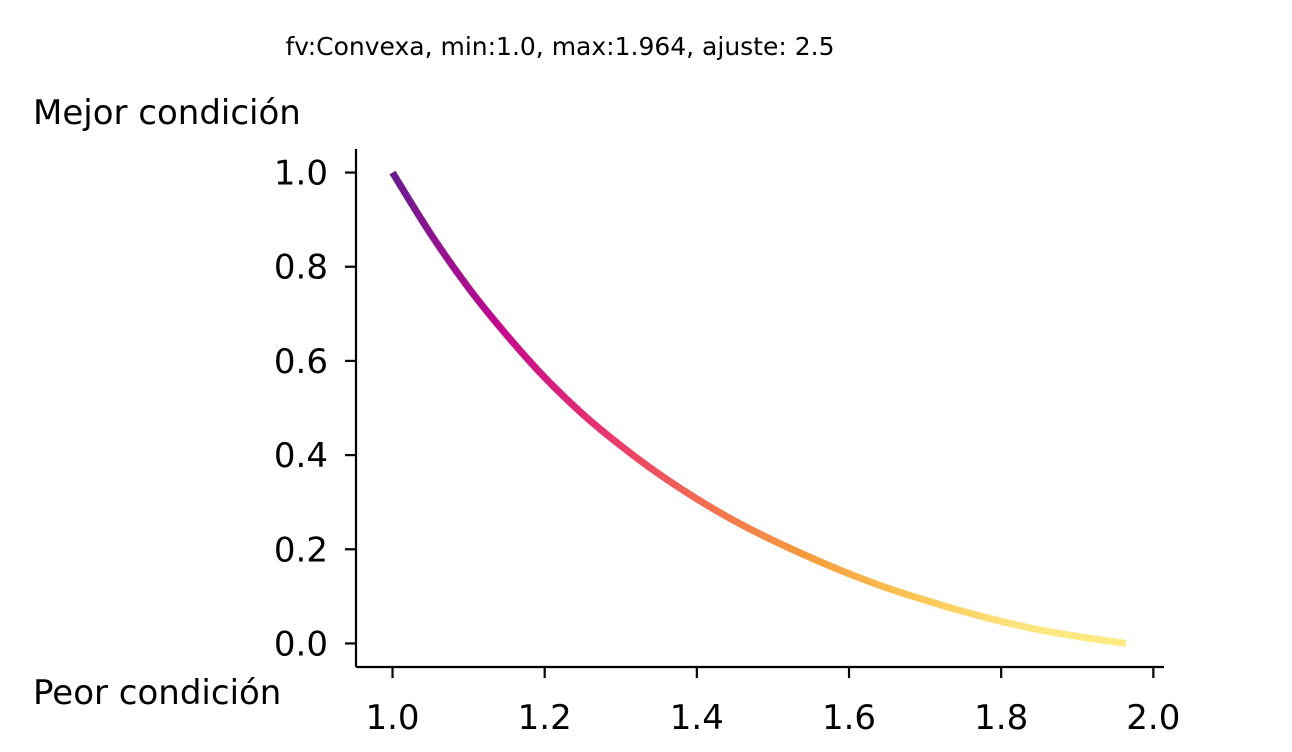  Describe the element at coordinates (1153, 718) in the screenshot. I see `x-tick-label: 2.0` at that location.